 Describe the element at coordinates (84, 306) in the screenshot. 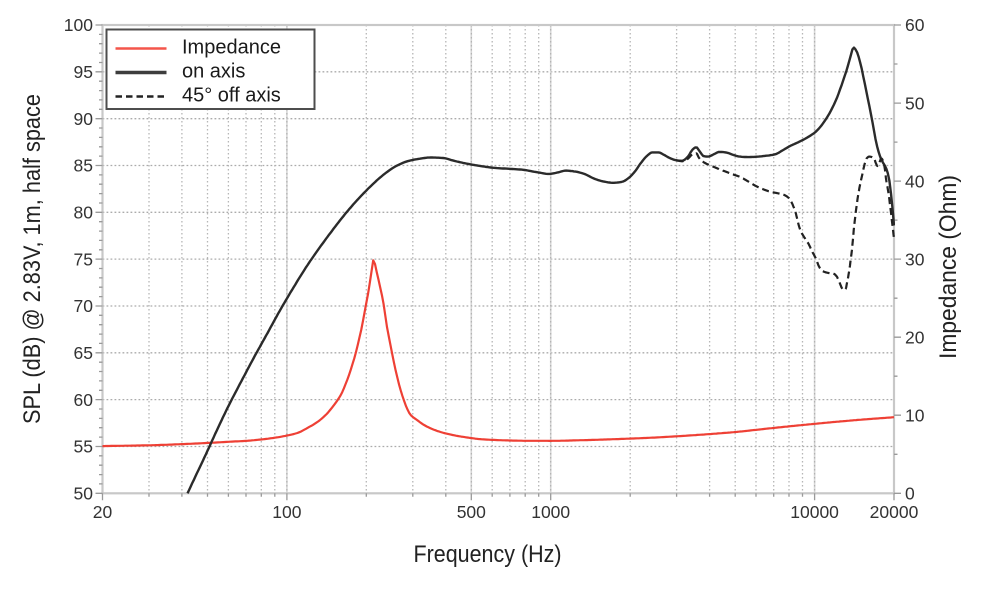

I see `svg-text: 70` at that location.